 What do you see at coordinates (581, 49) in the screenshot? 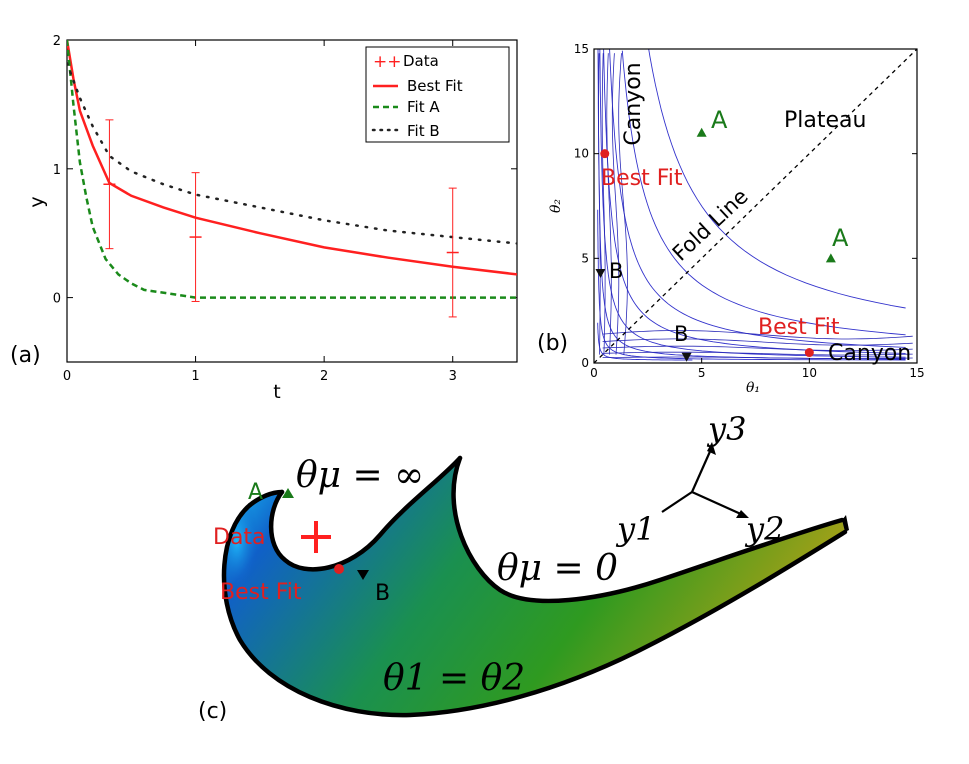
I see `b-ytick-label: 15` at bounding box center [581, 49].